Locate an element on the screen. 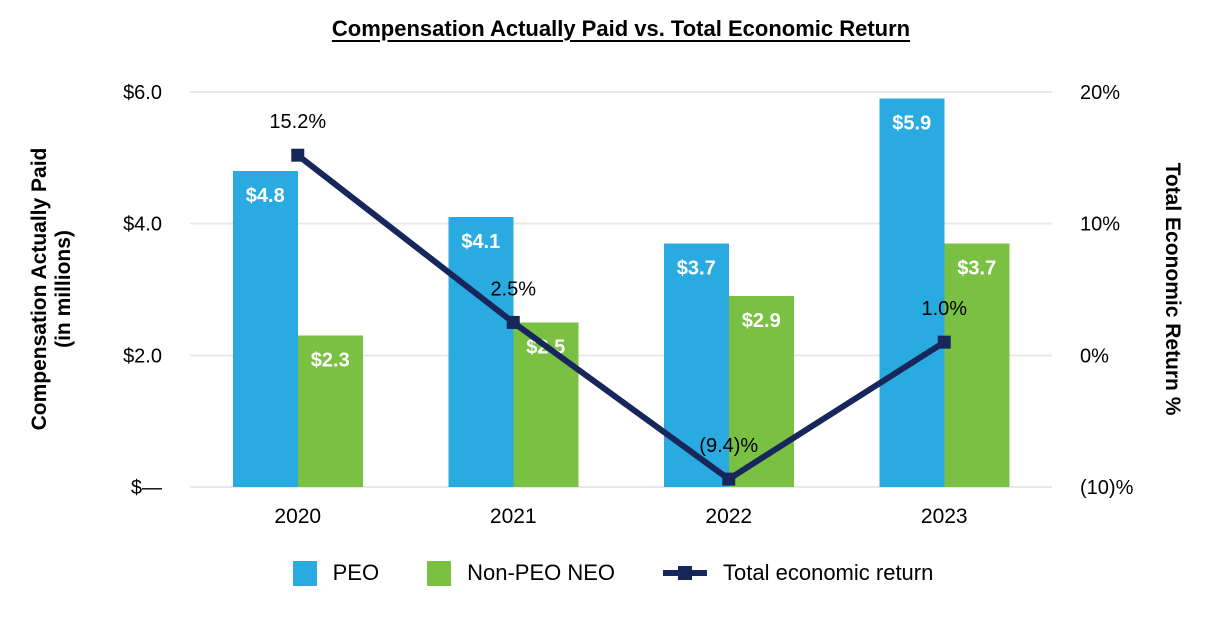  category-label-2021: 2021 is located at coordinates (513, 516).